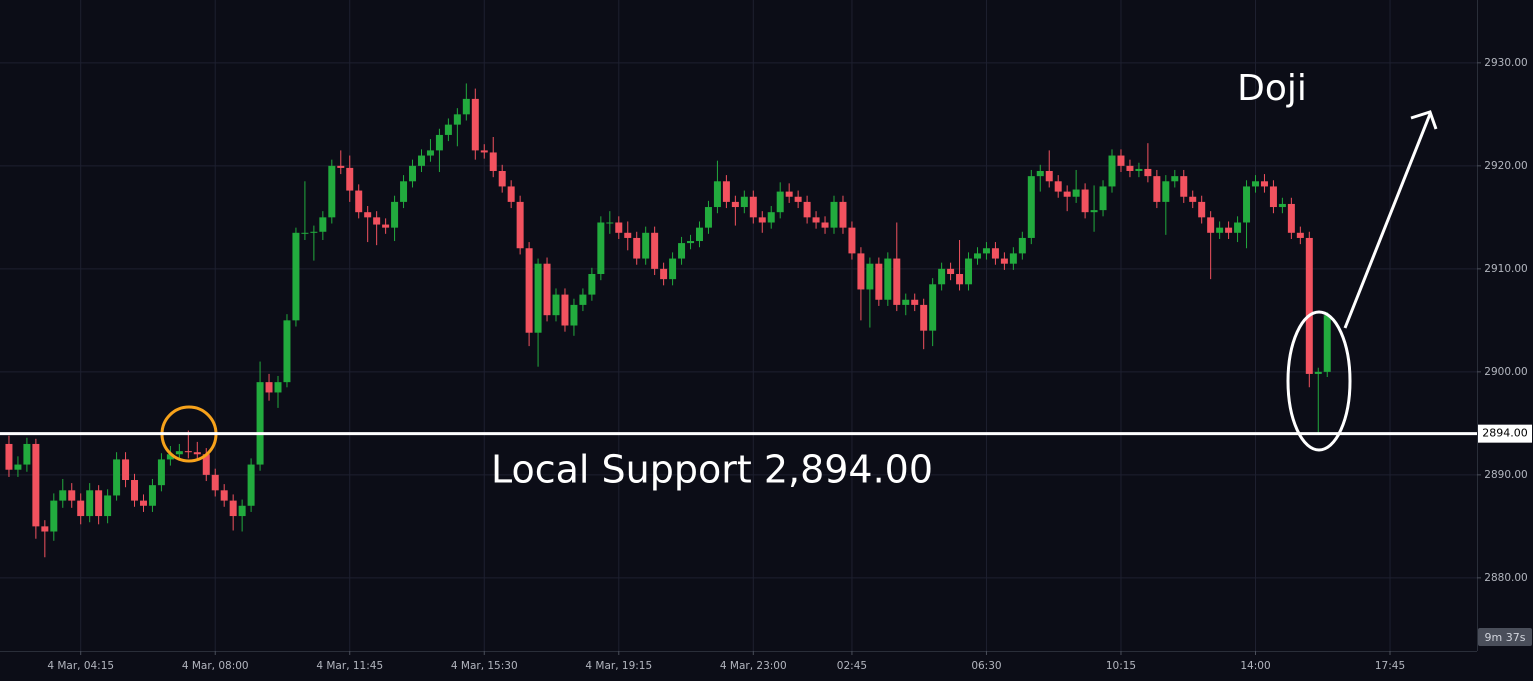 Image resolution: width=1533 pixels, height=681 pixels. What do you see at coordinates (349, 666) in the screenshot?
I see `x-tick-label: 4 Mar, 11:45` at bounding box center [349, 666].